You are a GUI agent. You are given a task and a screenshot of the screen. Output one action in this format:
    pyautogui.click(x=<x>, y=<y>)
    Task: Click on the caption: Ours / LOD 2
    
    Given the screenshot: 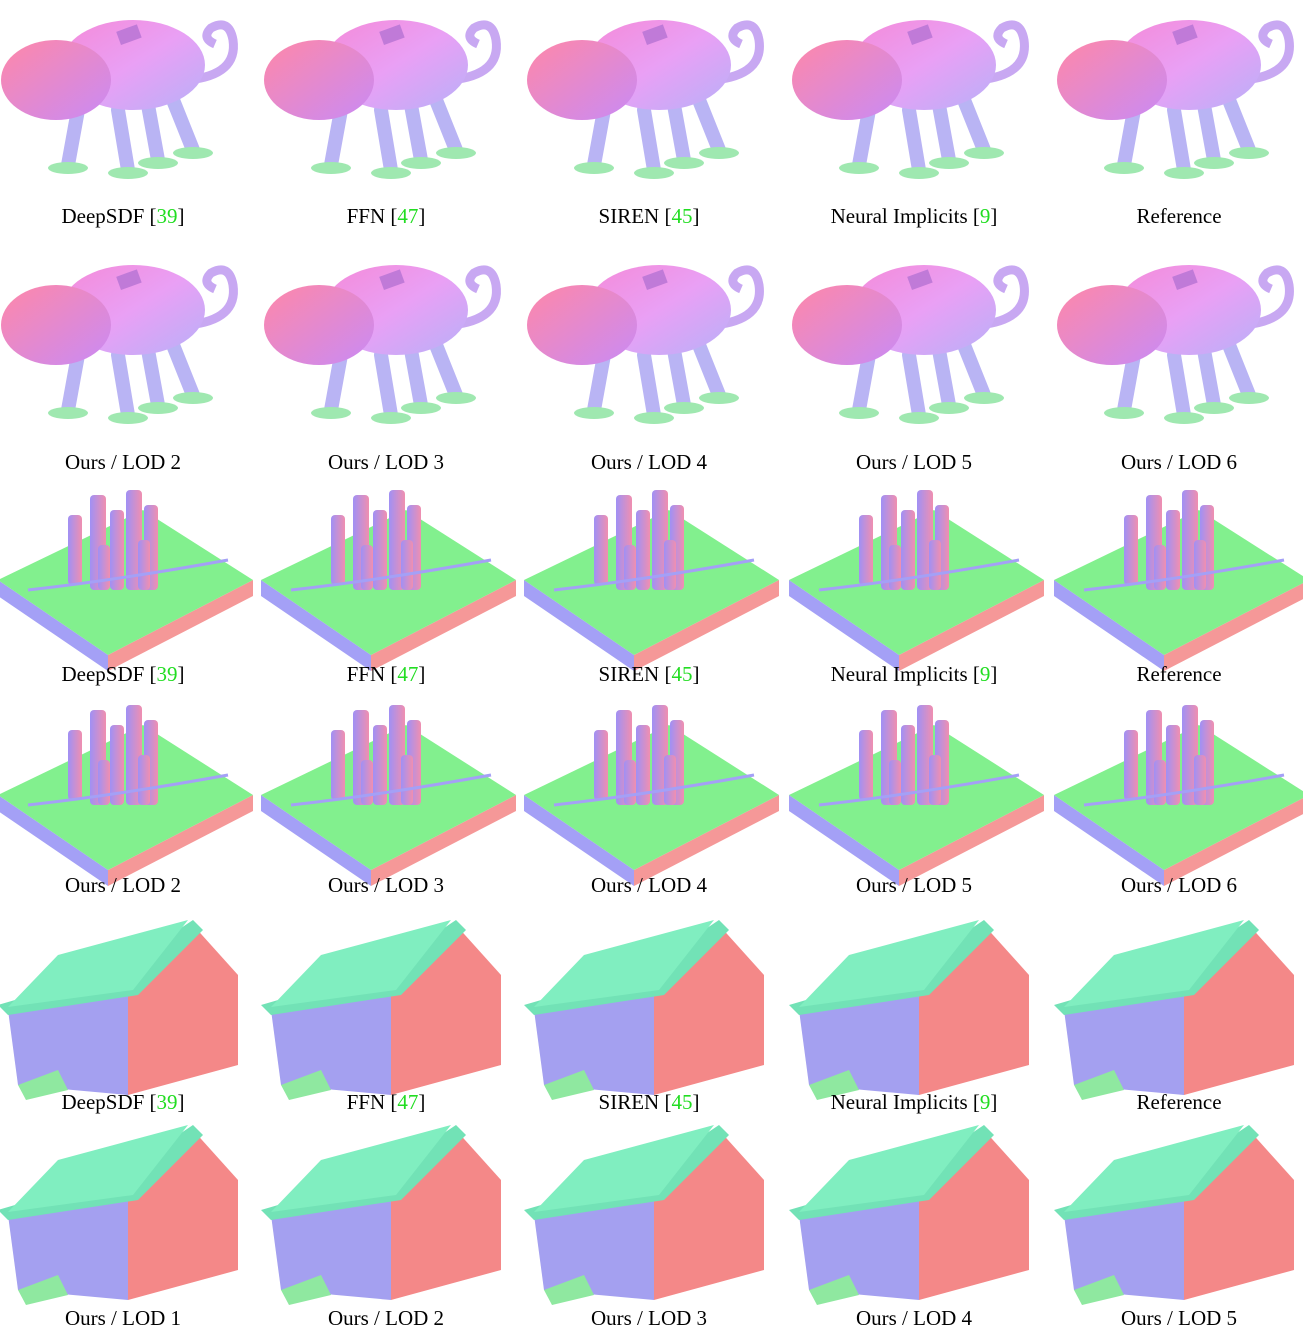 What is the action you would take?
    pyautogui.click(x=386, y=1318)
    